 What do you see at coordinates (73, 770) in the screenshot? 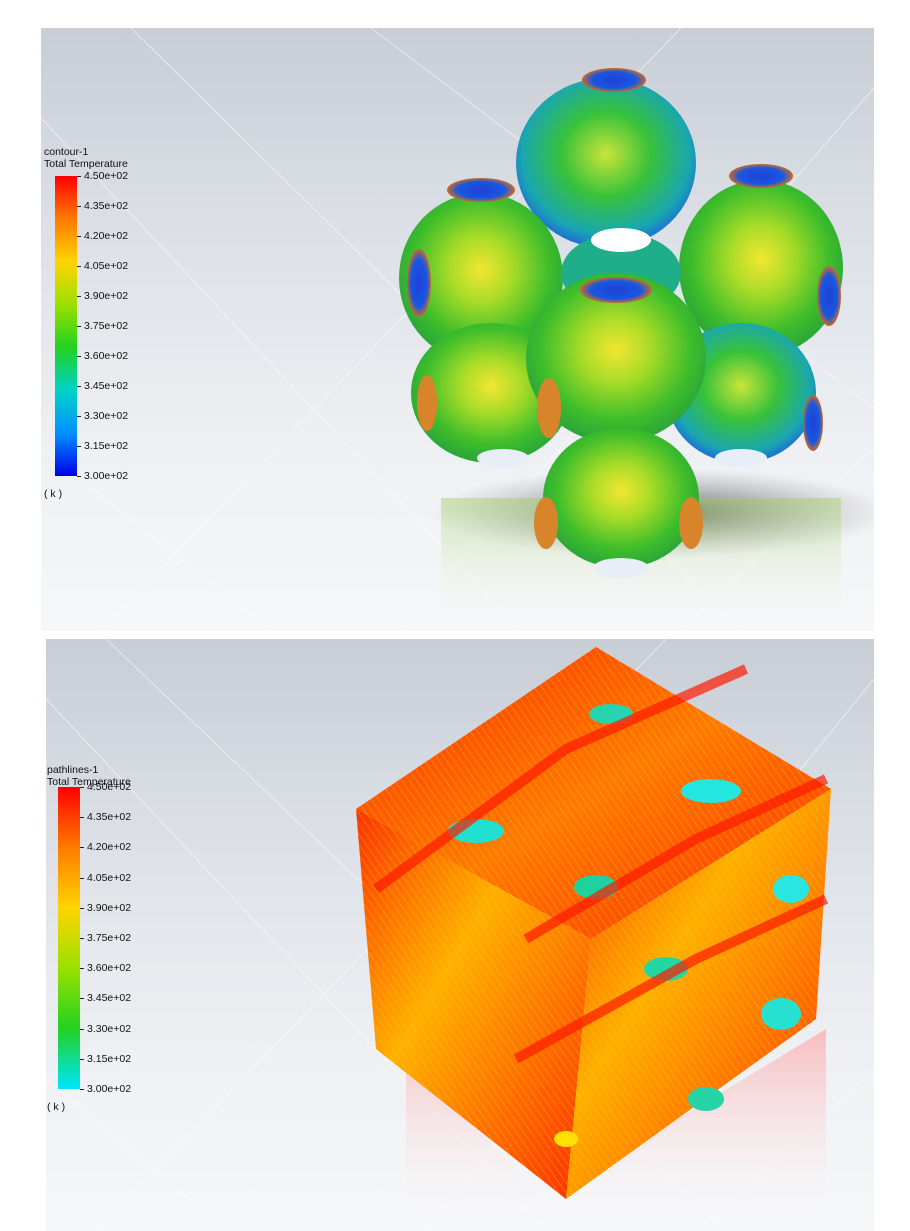
I see `legend-title: pathlines-1` at bounding box center [73, 770].